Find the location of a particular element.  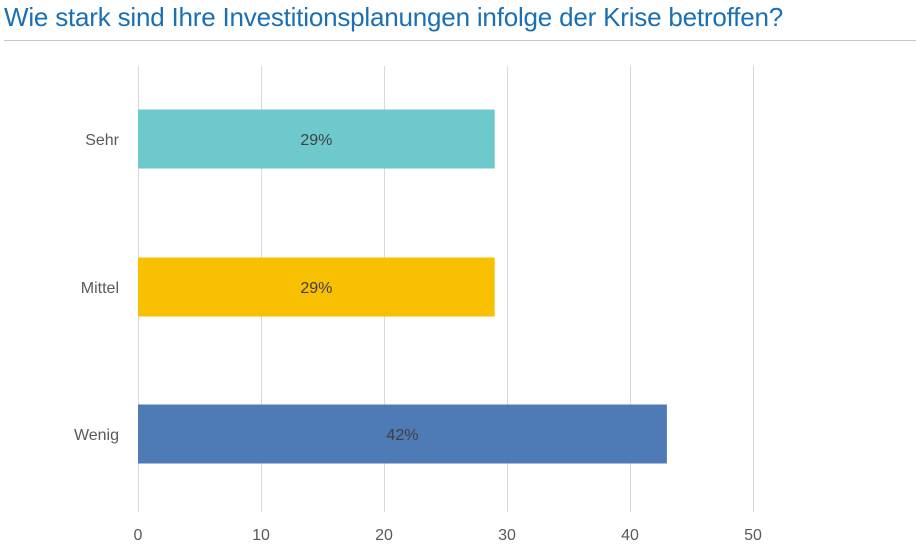

category-labels: Sehr Mittel Wenig is located at coordinates (97, 288).